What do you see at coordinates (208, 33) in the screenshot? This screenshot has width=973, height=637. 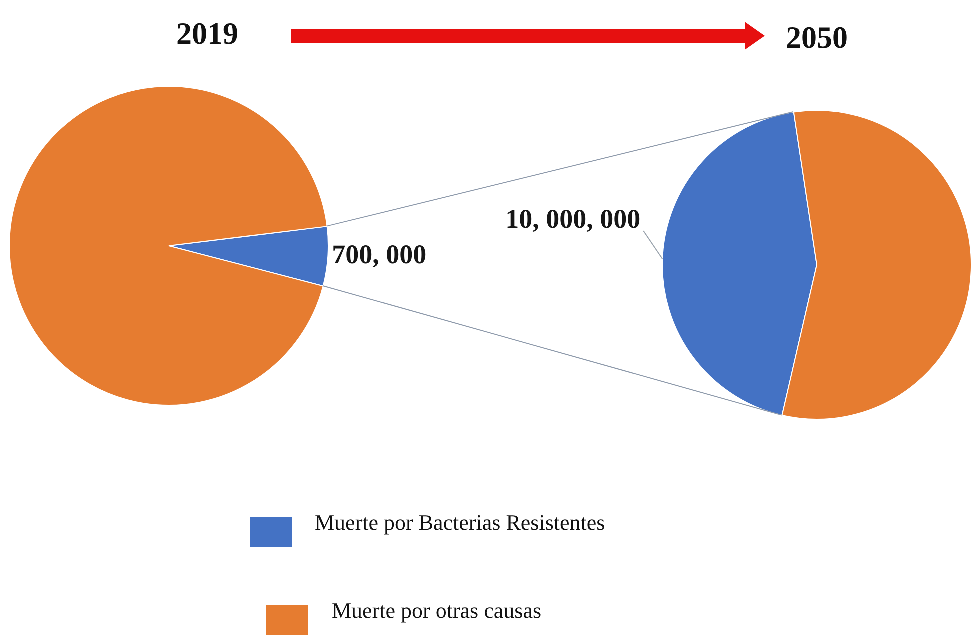 I see `chart-title: 2019` at bounding box center [208, 33].